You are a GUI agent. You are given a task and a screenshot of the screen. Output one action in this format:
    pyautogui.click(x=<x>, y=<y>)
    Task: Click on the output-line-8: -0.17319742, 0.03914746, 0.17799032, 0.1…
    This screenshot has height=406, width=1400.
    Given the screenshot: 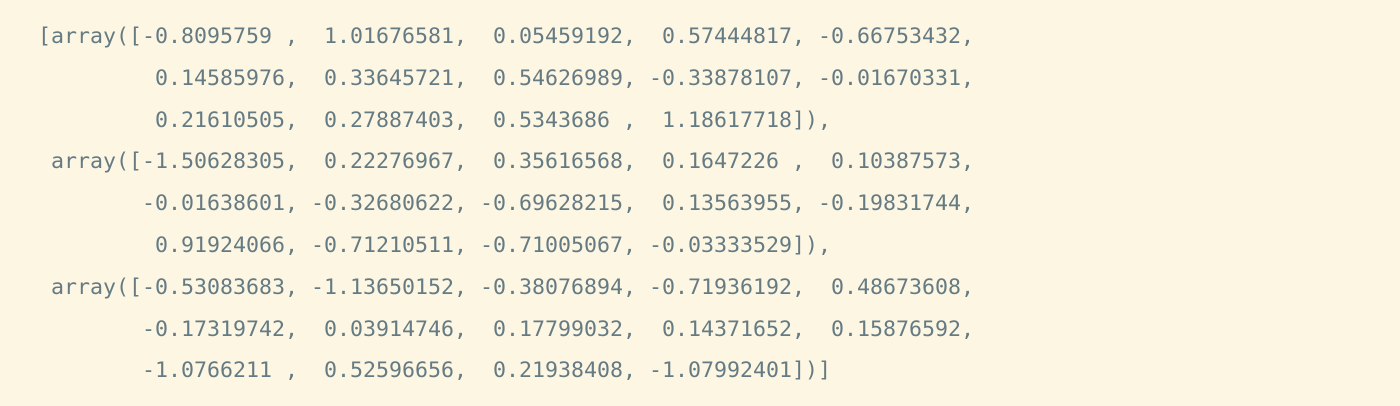 What is the action you would take?
    pyautogui.click(x=506, y=329)
    